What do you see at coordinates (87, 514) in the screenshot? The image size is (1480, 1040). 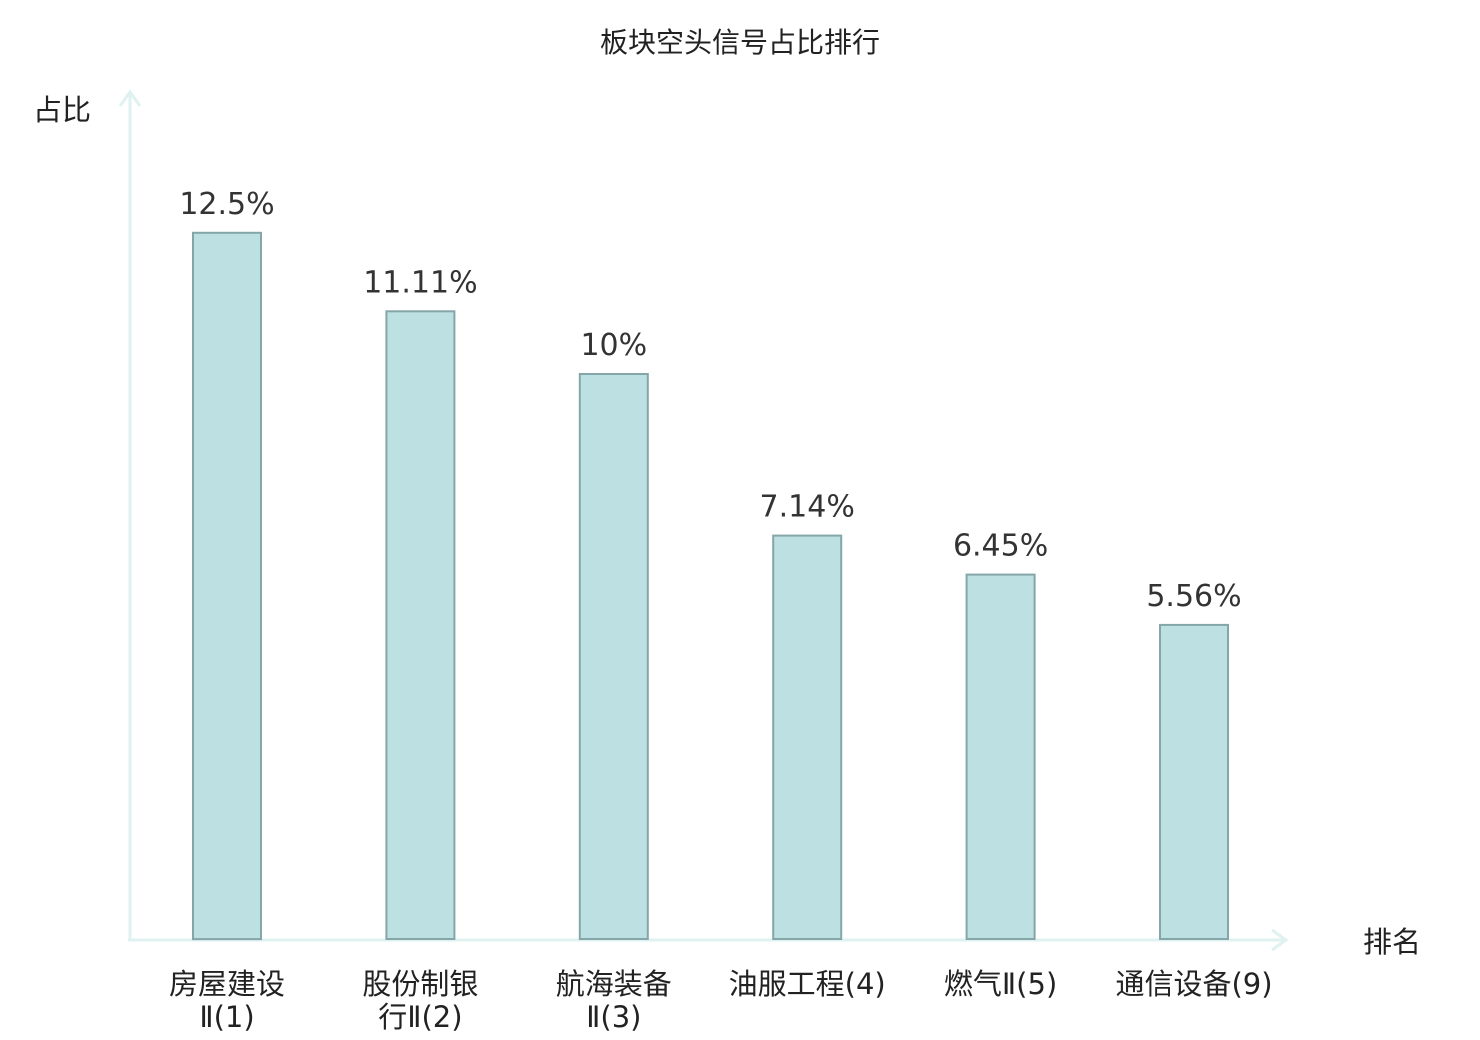 I see `y-axis: 占比` at bounding box center [87, 514].